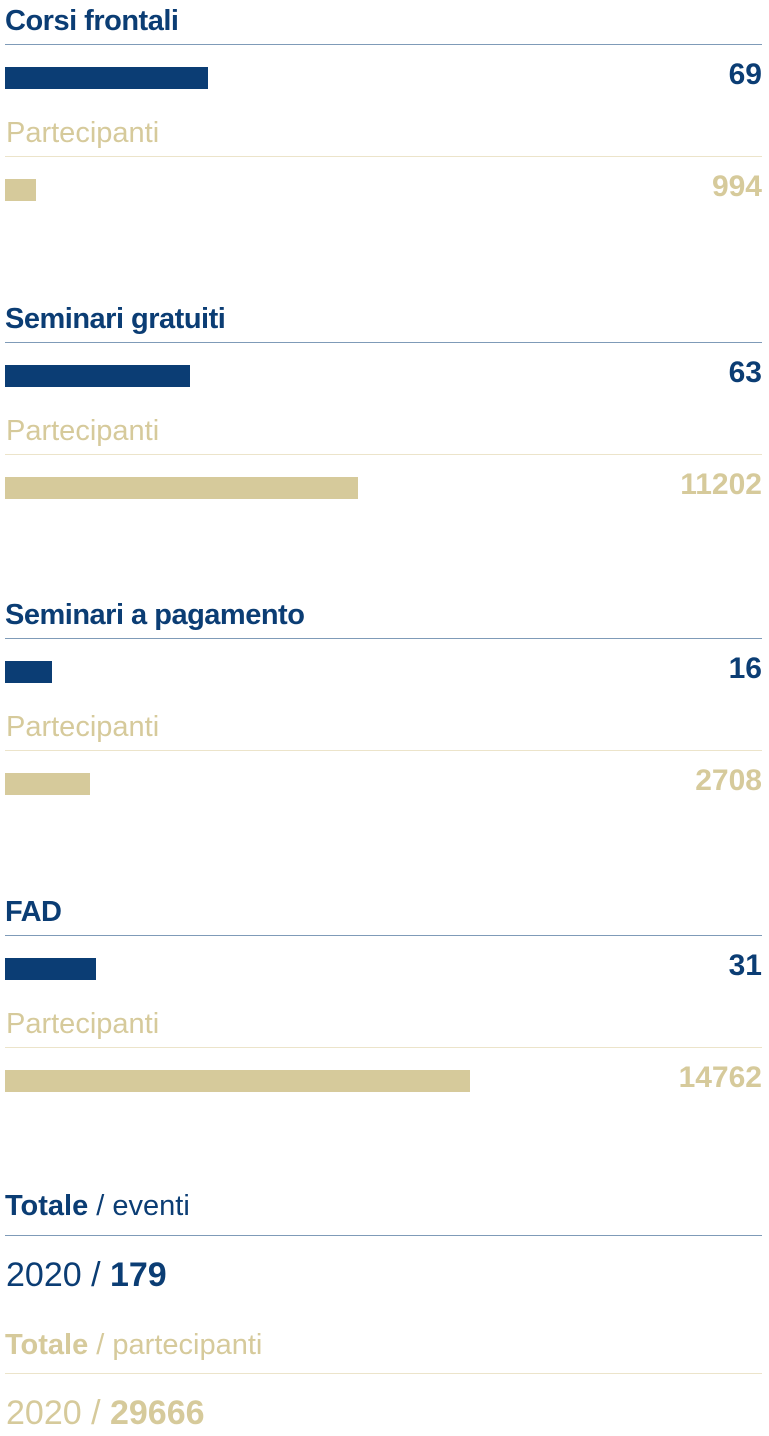  I want to click on seminari-gratuiti-events-bar, so click(97, 376).